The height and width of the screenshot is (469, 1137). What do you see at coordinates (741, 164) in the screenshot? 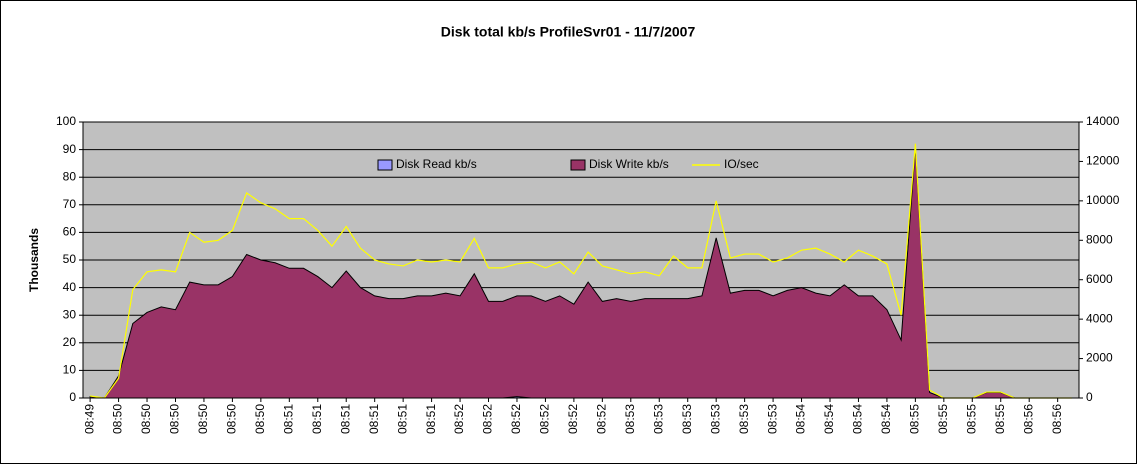
I see `legend-label: IO/sec` at bounding box center [741, 164].